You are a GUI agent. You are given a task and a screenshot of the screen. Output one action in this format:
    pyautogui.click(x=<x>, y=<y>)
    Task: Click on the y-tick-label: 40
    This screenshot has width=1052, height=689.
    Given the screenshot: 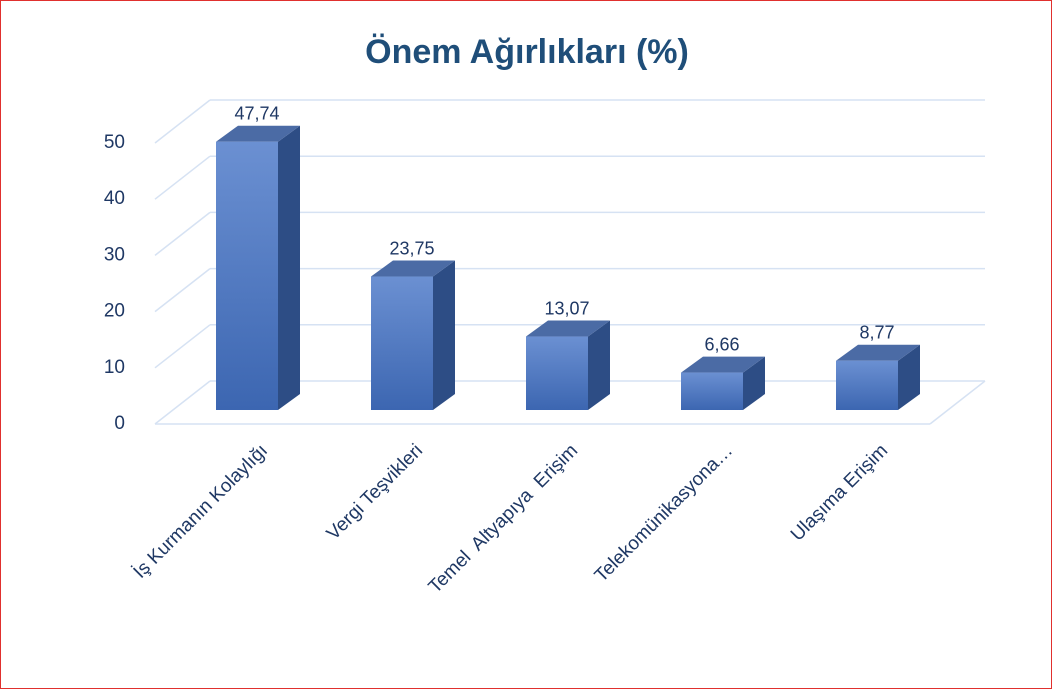 What is the action you would take?
    pyautogui.click(x=114, y=198)
    